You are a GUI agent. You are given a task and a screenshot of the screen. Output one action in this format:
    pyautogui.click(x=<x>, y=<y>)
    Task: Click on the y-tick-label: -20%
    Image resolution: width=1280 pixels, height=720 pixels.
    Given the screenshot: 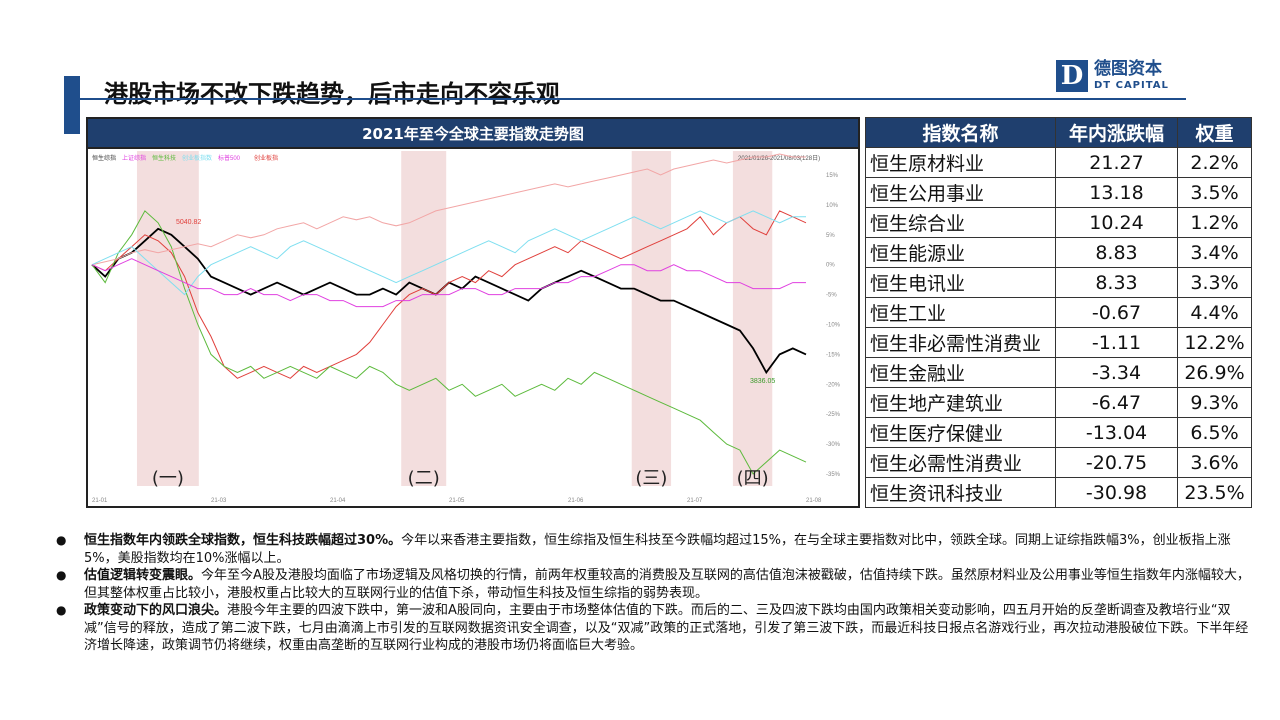 What is the action you would take?
    pyautogui.click(x=833, y=385)
    